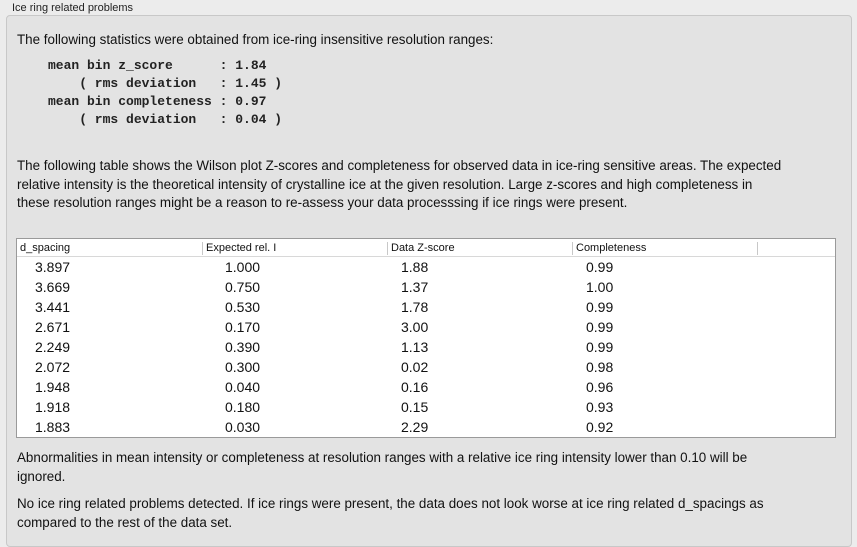 The height and width of the screenshot is (547, 857). Describe the element at coordinates (45, 248) in the screenshot. I see `column-header-d-spacing: d_spacing` at that location.